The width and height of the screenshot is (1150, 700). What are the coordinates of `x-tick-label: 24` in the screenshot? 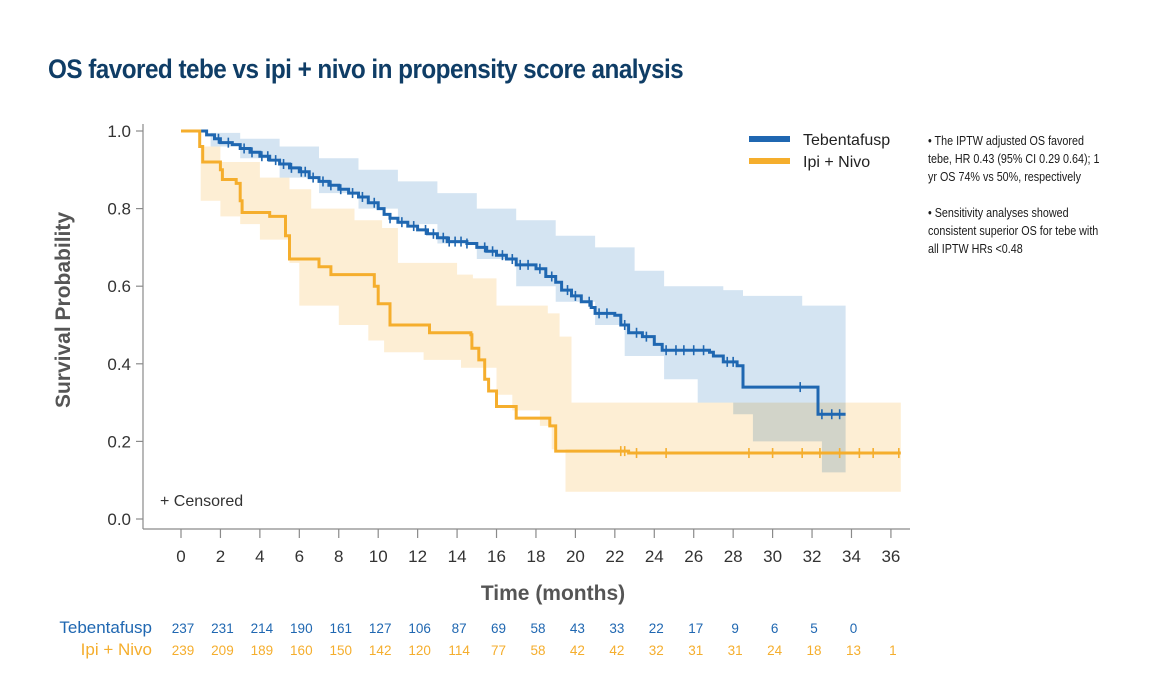 It's located at (654, 556).